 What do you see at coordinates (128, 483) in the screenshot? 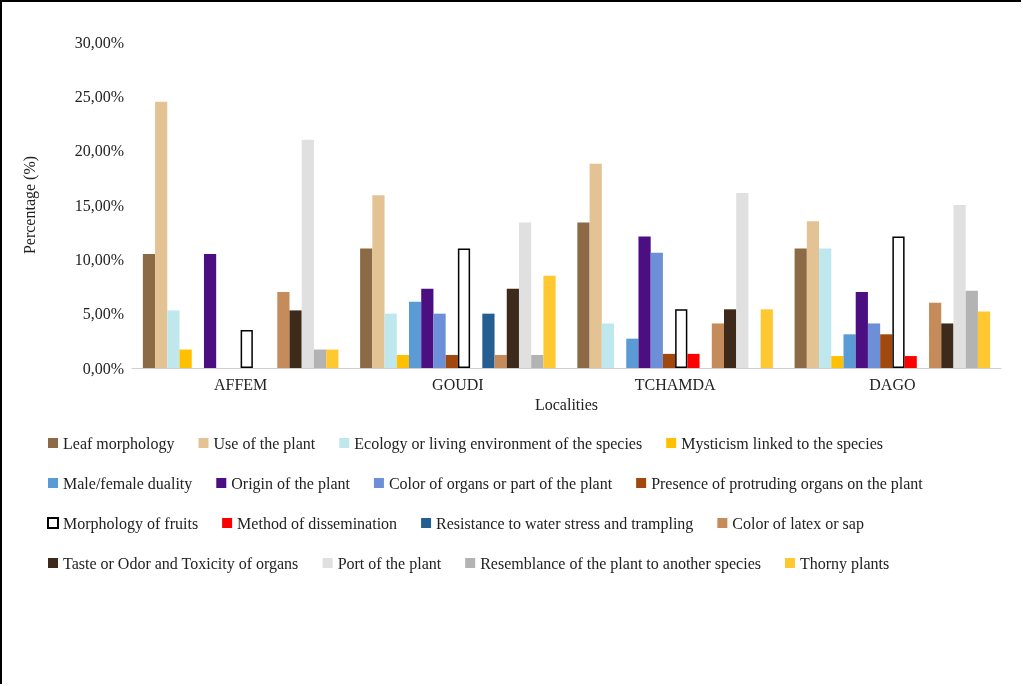
I see `legend-label: Male/female duality` at bounding box center [128, 483].